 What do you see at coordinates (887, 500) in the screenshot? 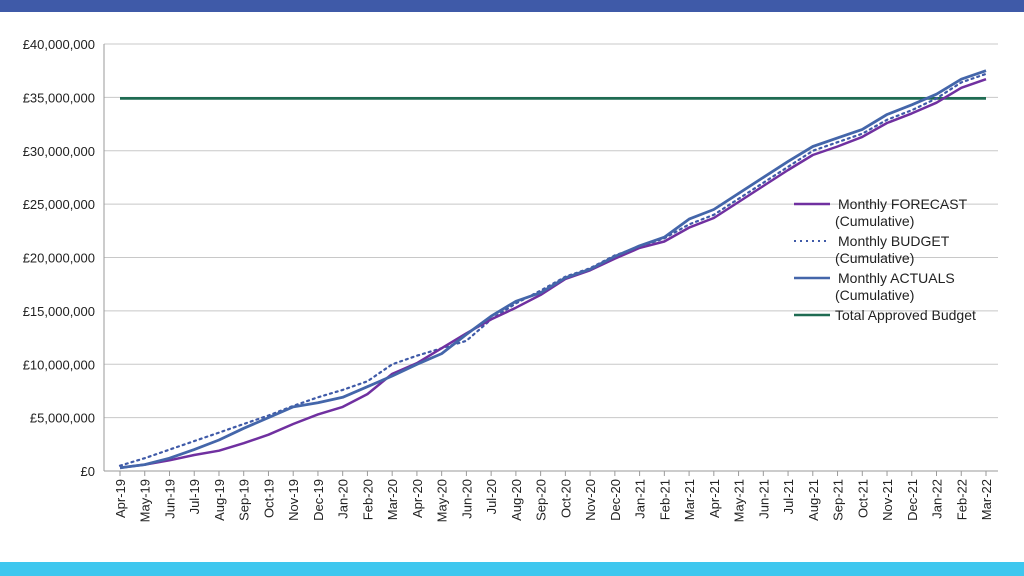
I see `x-tick-label: Nov-21` at bounding box center [887, 500].